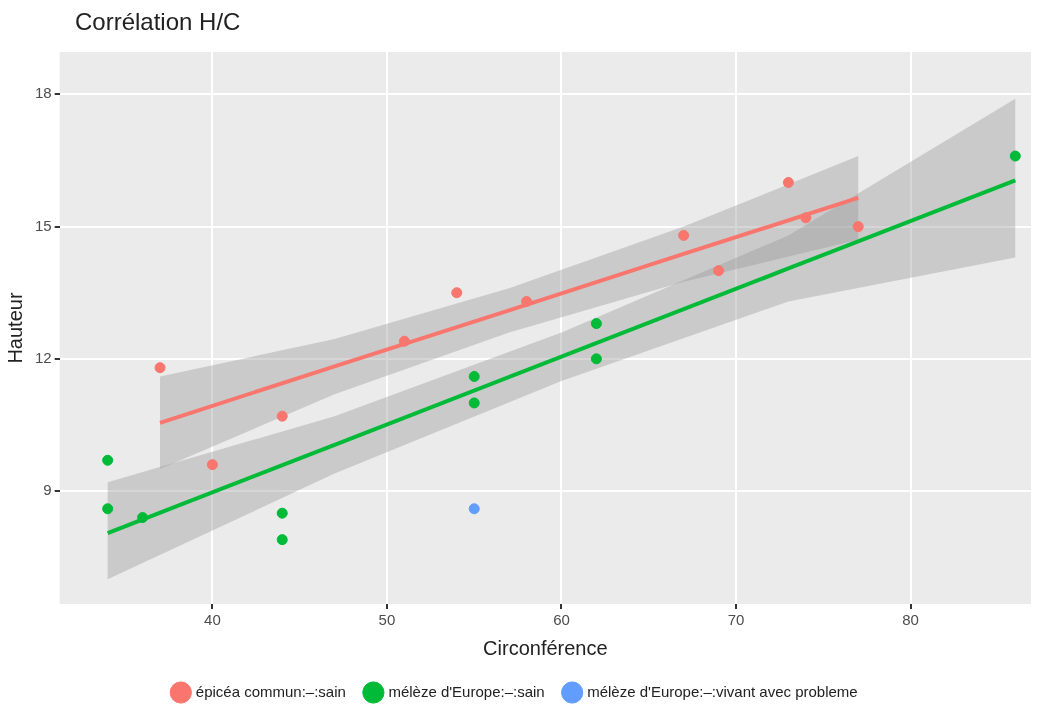 The image size is (1051, 713). I want to click on x-tick-label: 70, so click(736, 620).